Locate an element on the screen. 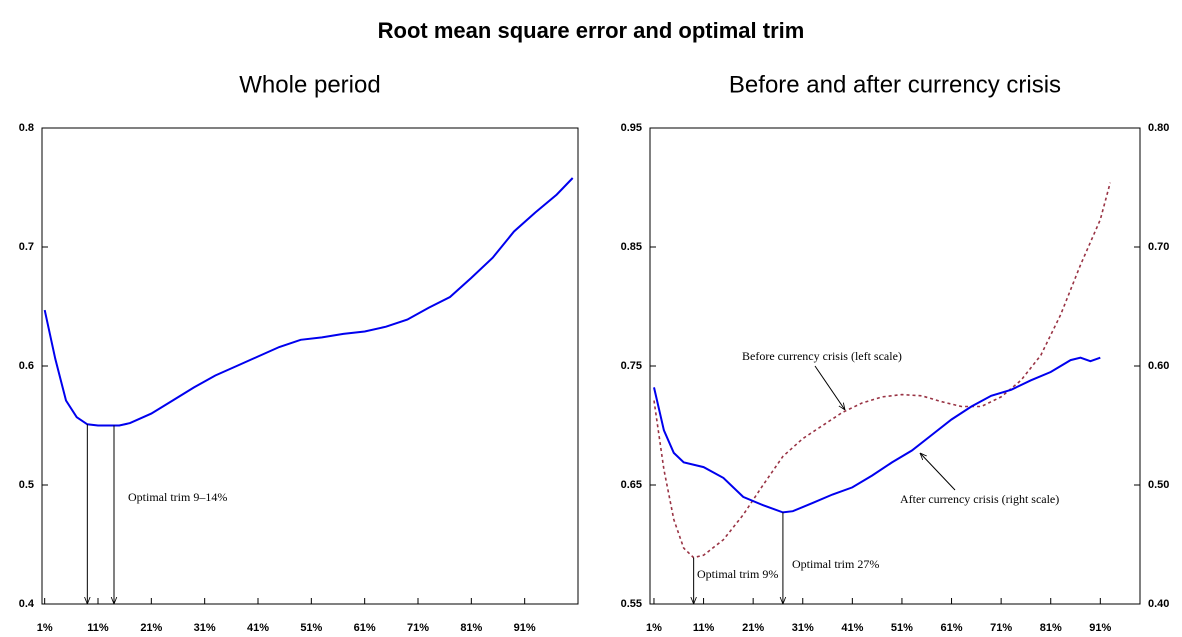 This screenshot has height=637, width=1182. y-tick-label: 0.5 is located at coordinates (26, 485).